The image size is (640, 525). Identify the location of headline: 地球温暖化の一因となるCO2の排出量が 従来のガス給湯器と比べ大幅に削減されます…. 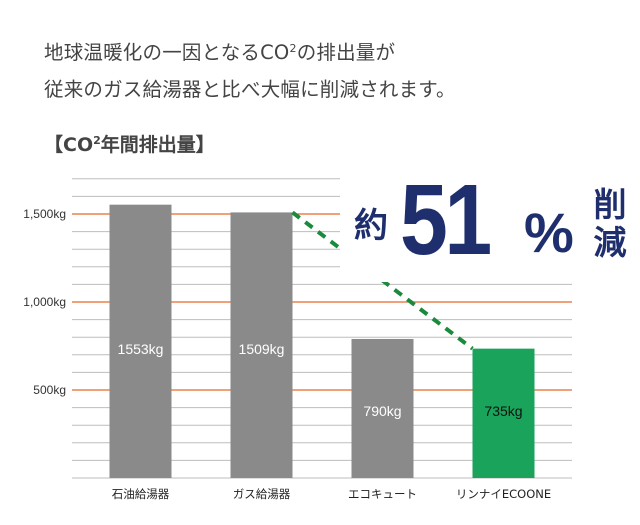
(250, 71).